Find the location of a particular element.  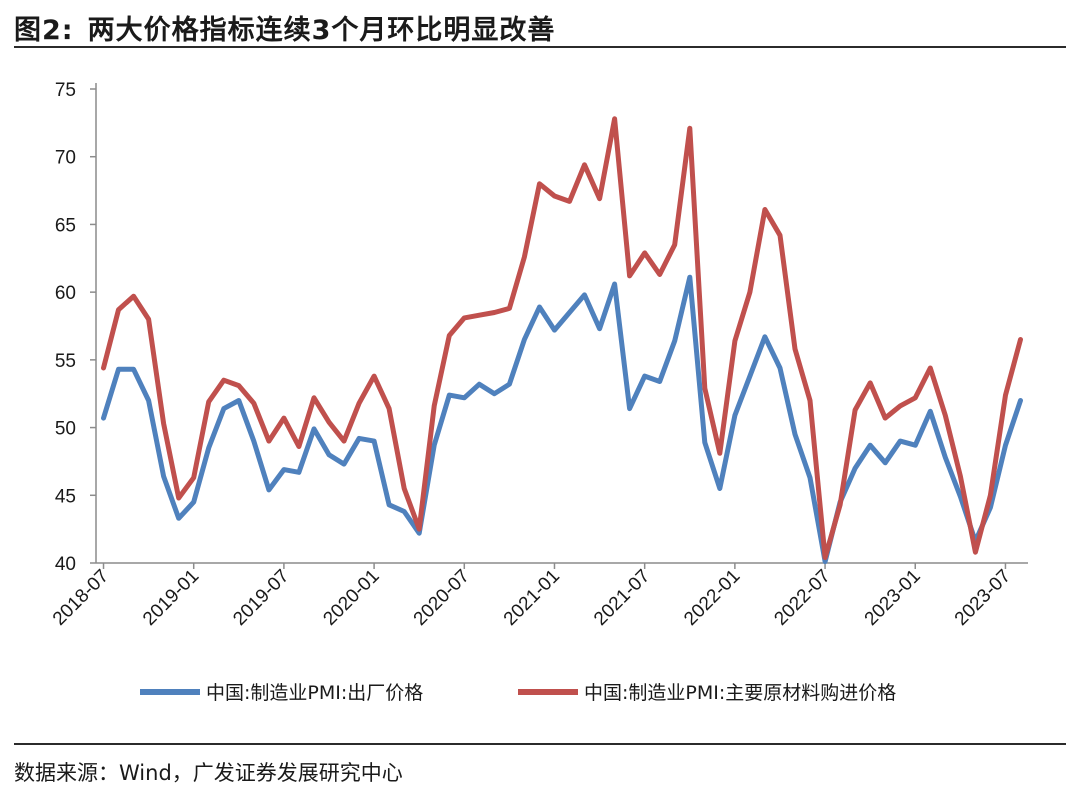

x-tick-label: 2018-07 is located at coordinates (81, 598).